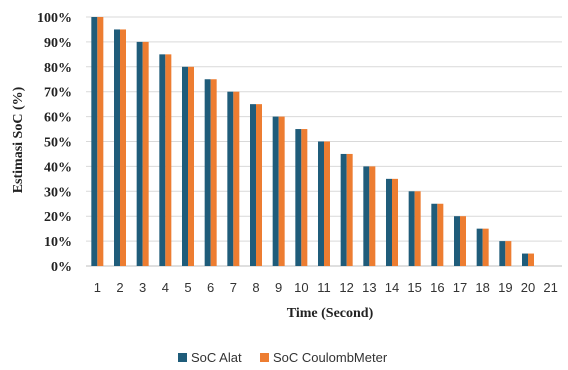 This screenshot has height=370, width=568. Describe the element at coordinates (346, 287) in the screenshot. I see `x-tick-label: 12` at that location.